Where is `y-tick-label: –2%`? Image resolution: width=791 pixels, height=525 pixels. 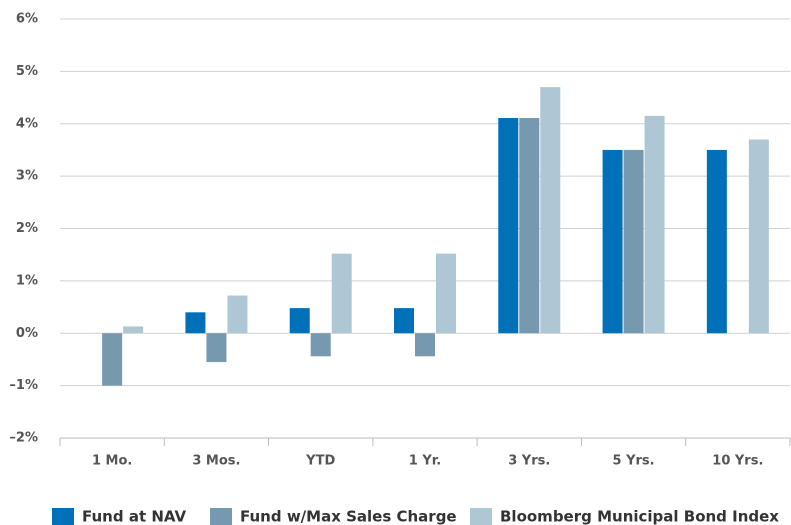
y-tick-label: –2% is located at coordinates (23, 438).